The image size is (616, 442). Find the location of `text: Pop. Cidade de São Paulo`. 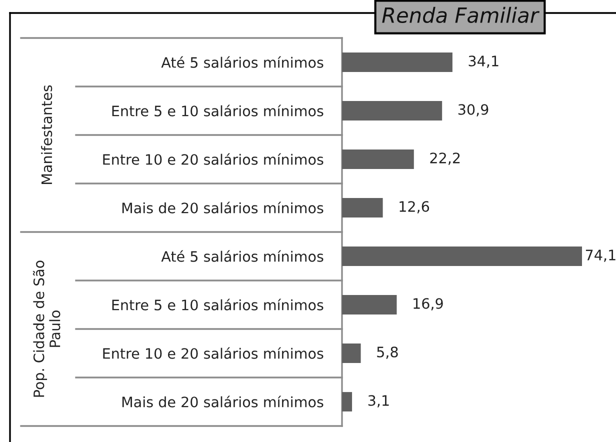

text: Pop. Cidade de São Paulo is located at coordinates (46, 328).